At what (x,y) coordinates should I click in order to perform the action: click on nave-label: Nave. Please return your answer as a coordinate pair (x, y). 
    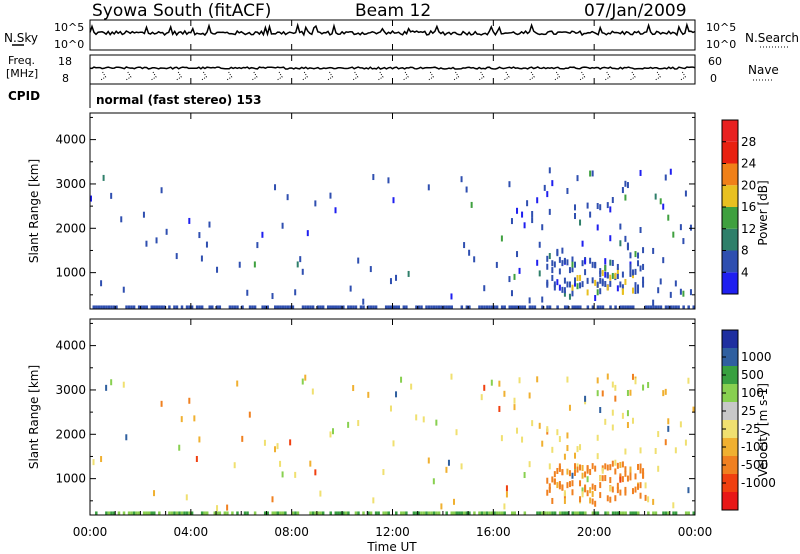
    Looking at the image, I should click on (763, 70).